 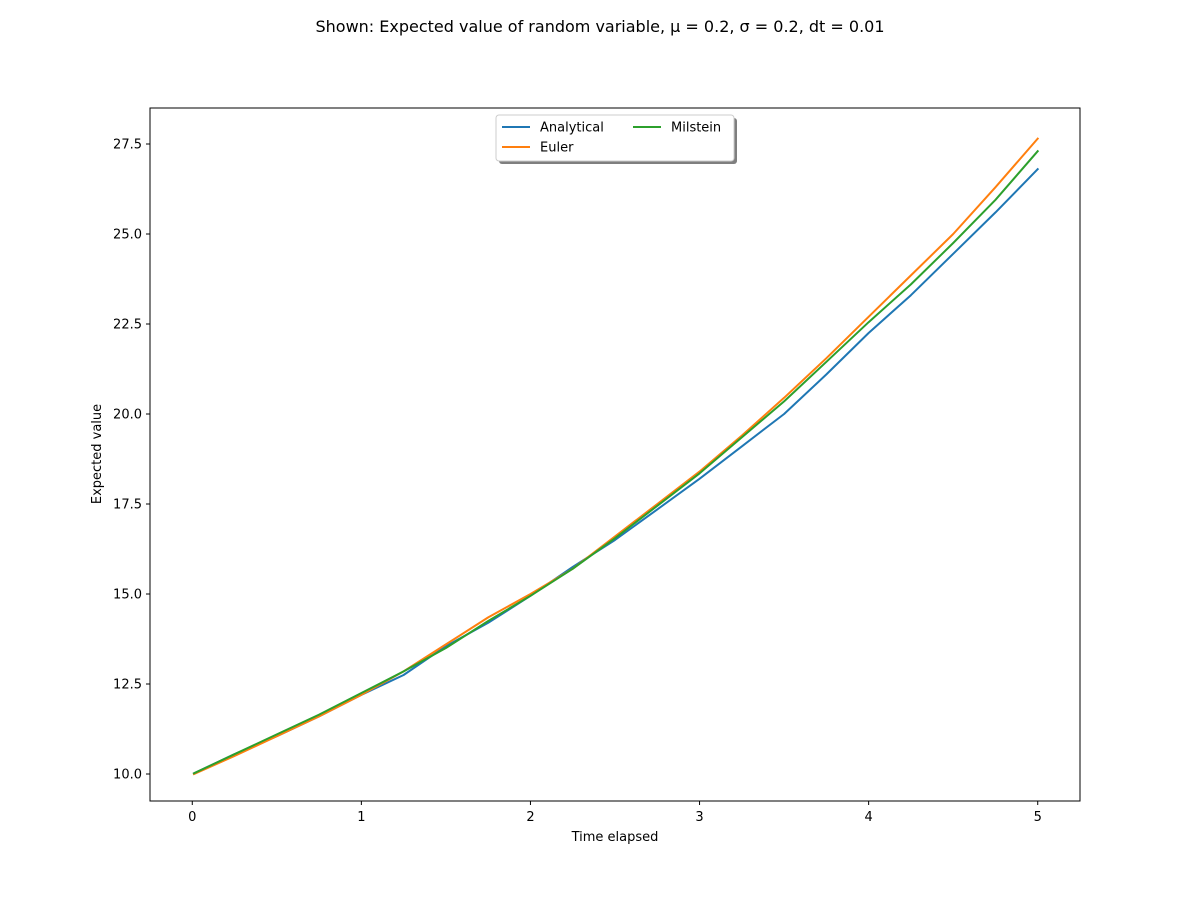 What do you see at coordinates (557, 148) in the screenshot?
I see `legend-label-euler: Euler` at bounding box center [557, 148].